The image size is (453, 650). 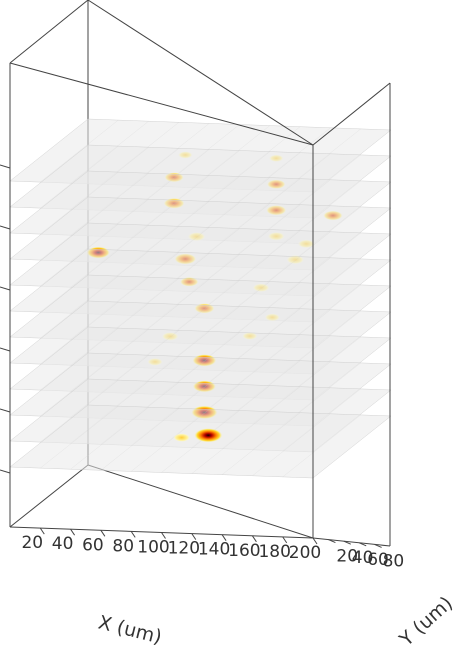 I want to click on z-axis-ticks, so click(x=5, y=319).